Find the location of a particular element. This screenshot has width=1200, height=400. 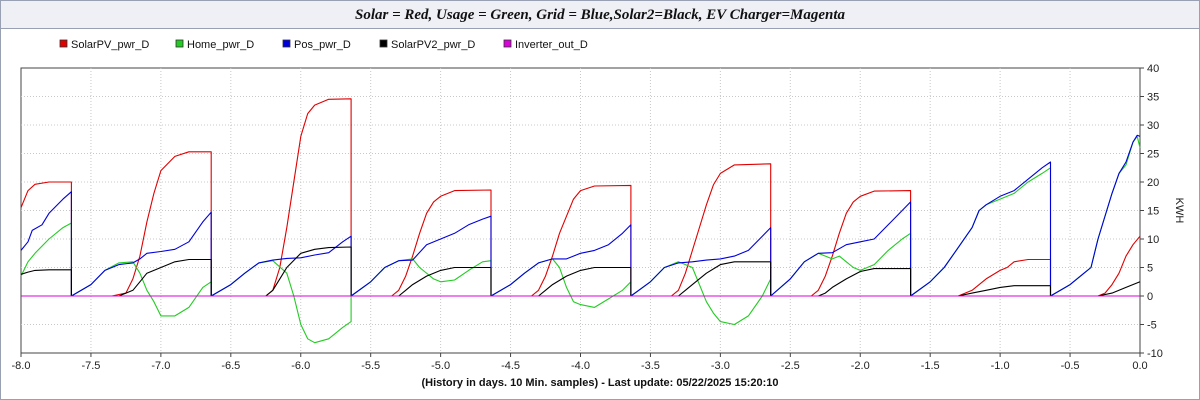

x-tick-label: -2.0 is located at coordinates (860, 366).